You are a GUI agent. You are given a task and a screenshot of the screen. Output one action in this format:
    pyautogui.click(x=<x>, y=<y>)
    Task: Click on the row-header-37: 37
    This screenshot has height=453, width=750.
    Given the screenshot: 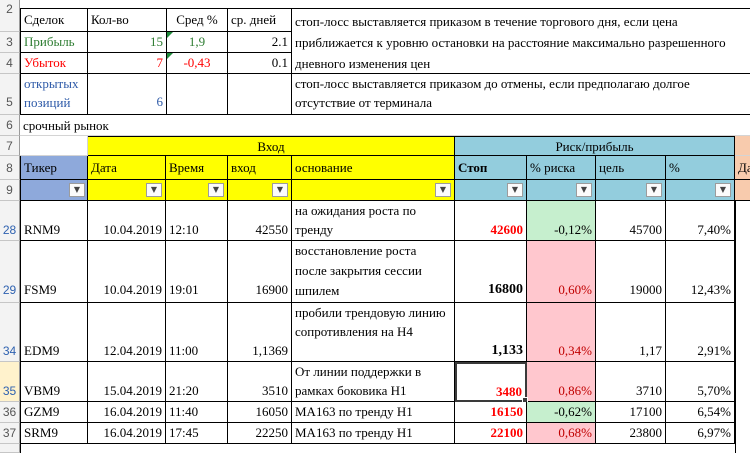 What is the action you would take?
    pyautogui.click(x=10, y=433)
    